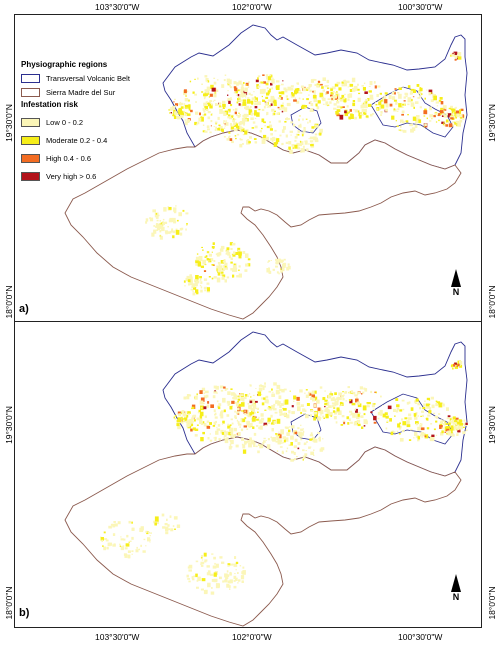 This screenshot has width=502, height=647. Describe the element at coordinates (30, 92) in the screenshot. I see `legend-swatch-sierra` at that location.